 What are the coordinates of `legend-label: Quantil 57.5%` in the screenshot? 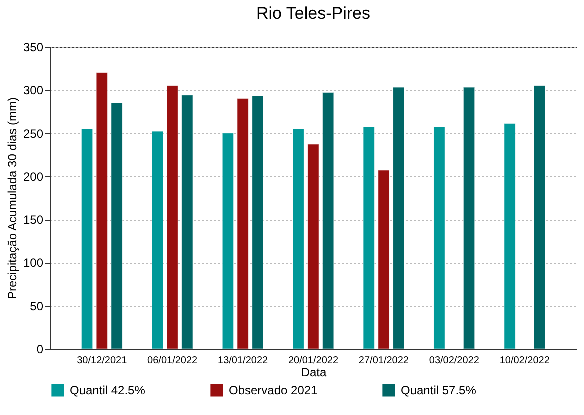 It's located at (439, 390).